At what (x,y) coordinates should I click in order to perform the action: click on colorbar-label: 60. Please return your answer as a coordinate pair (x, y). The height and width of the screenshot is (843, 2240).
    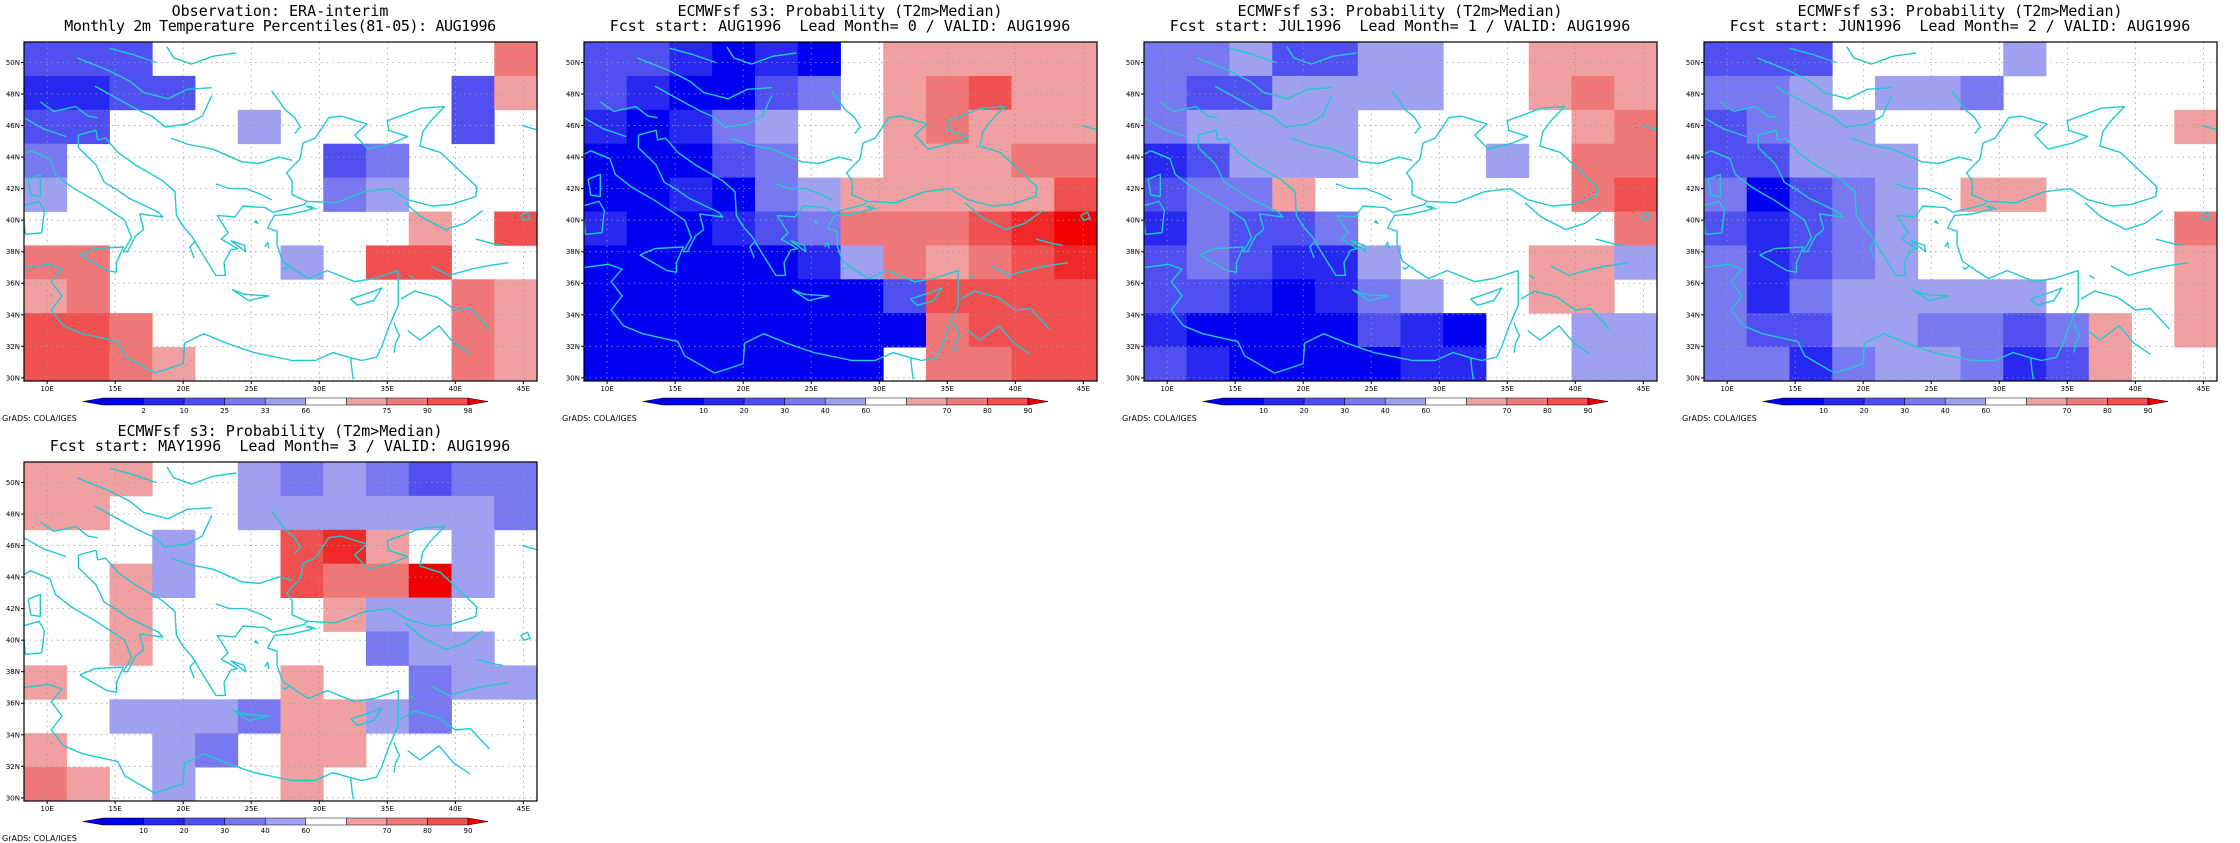
    Looking at the image, I should click on (1985, 411).